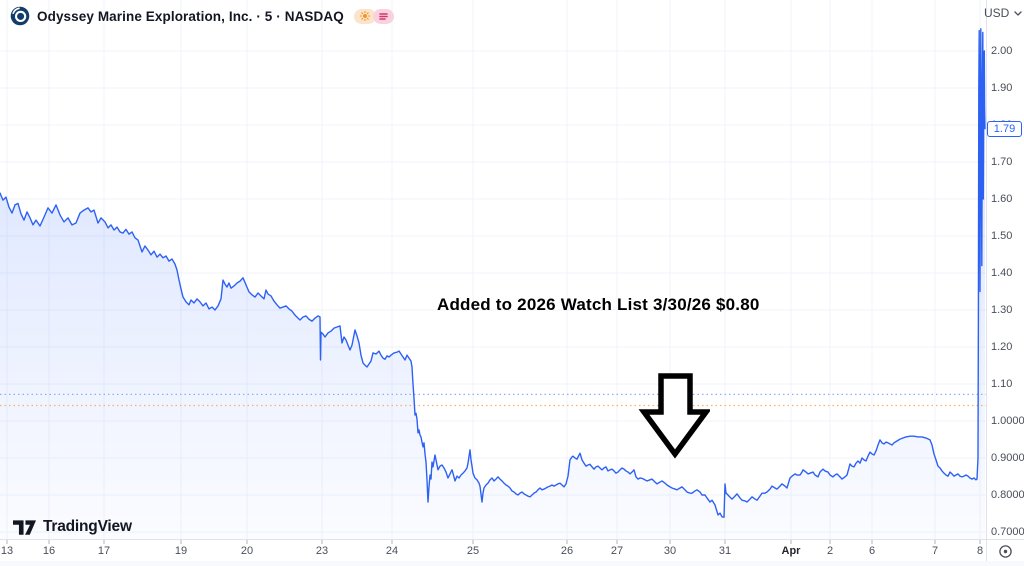  Describe the element at coordinates (1002, 309) in the screenshot. I see `price-tick-label: 1.30` at that location.